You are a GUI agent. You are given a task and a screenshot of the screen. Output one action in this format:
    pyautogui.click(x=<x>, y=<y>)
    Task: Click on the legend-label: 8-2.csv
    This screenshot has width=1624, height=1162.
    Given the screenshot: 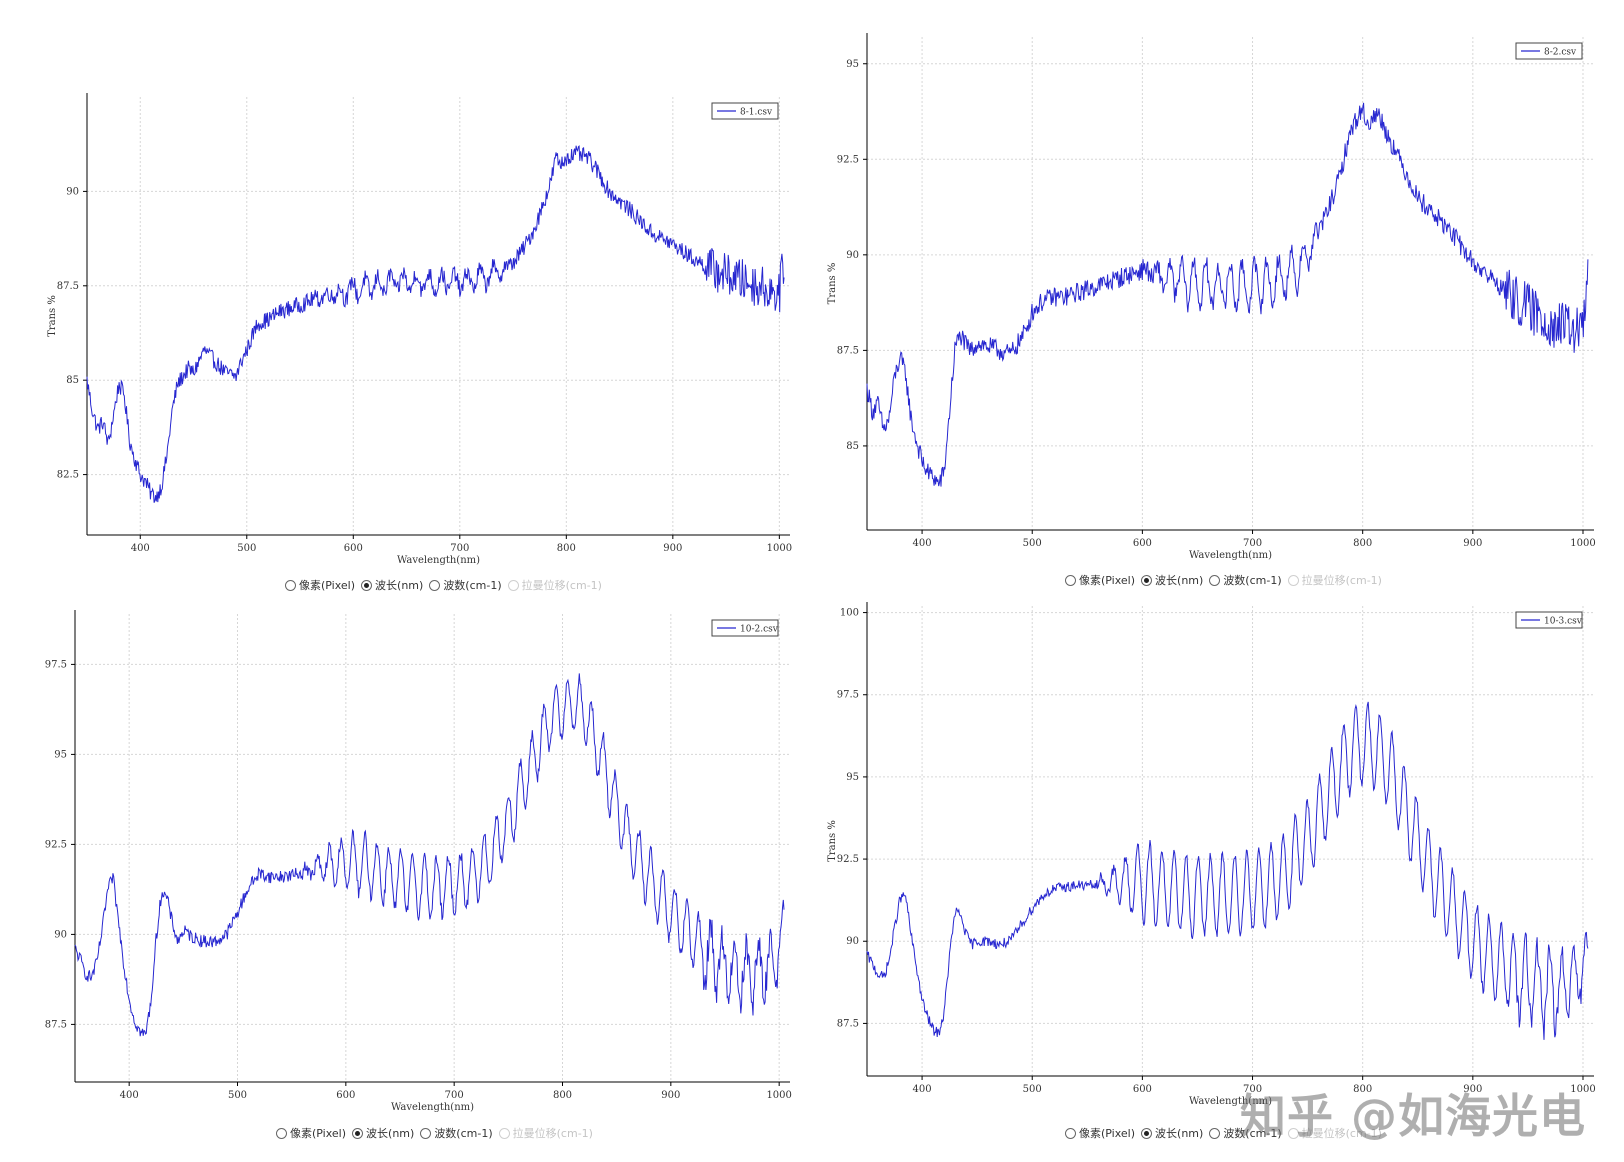 What is the action you would take?
    pyautogui.click(x=1560, y=53)
    